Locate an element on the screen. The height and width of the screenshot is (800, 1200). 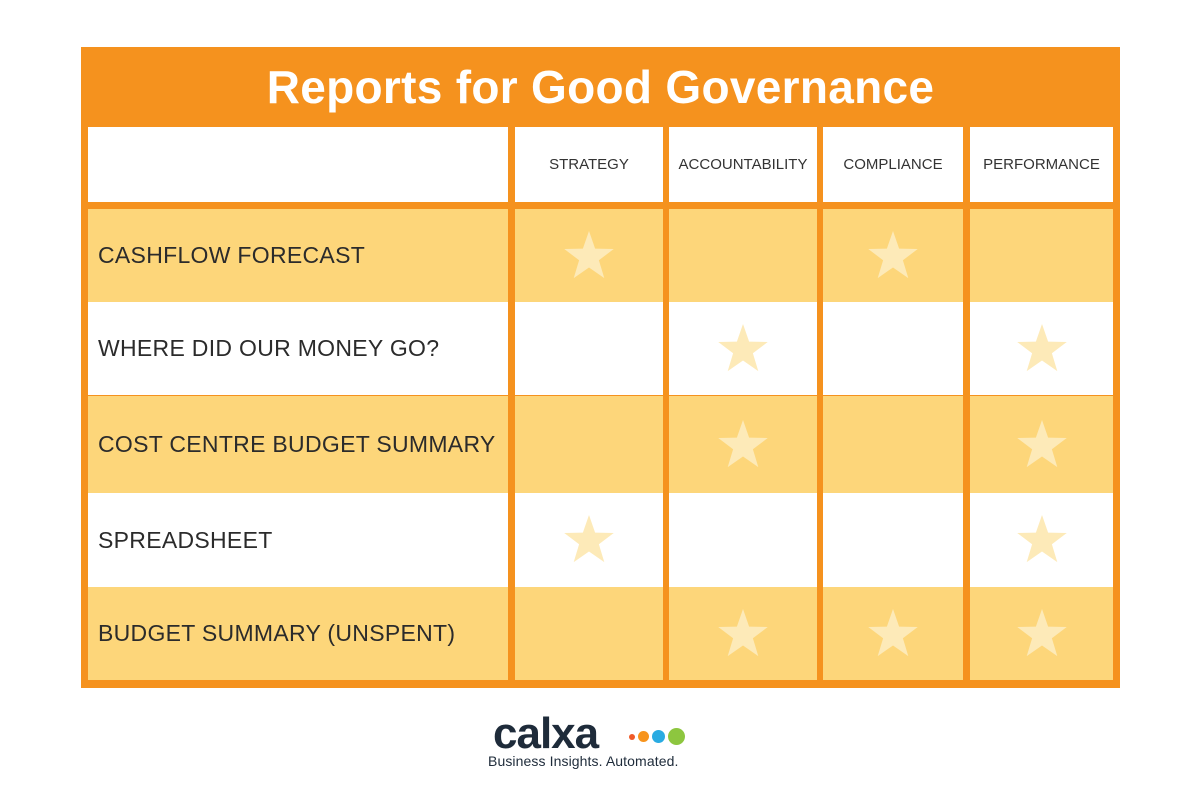
header-corner-cell is located at coordinates (298, 164).